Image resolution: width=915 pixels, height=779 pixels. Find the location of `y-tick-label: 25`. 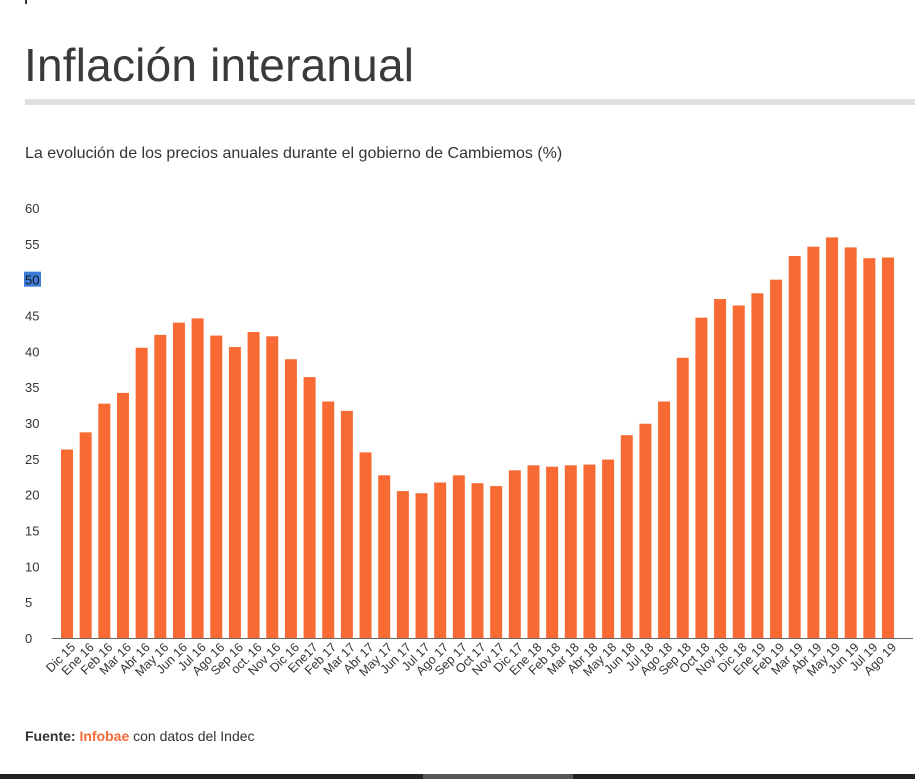

y-tick-label: 25 is located at coordinates (32, 459).